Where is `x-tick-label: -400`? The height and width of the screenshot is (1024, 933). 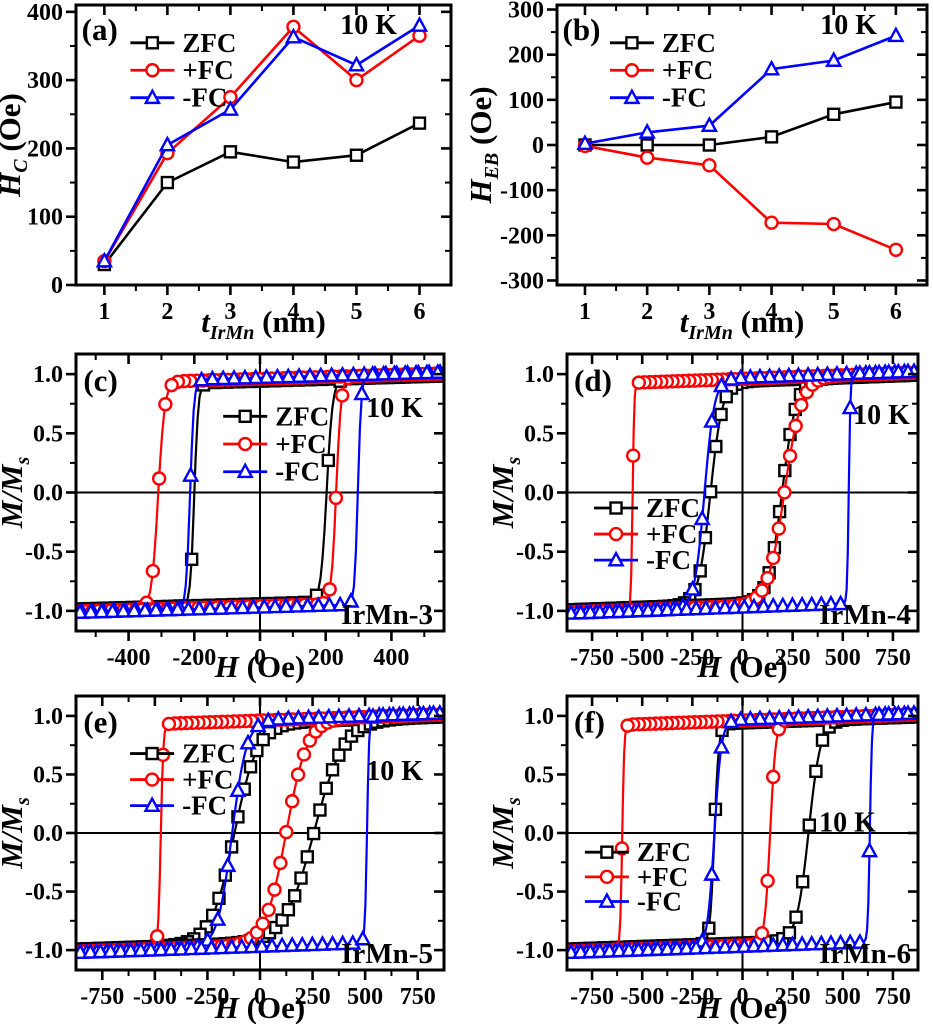
x-tick-label: -400 is located at coordinates (129, 658).